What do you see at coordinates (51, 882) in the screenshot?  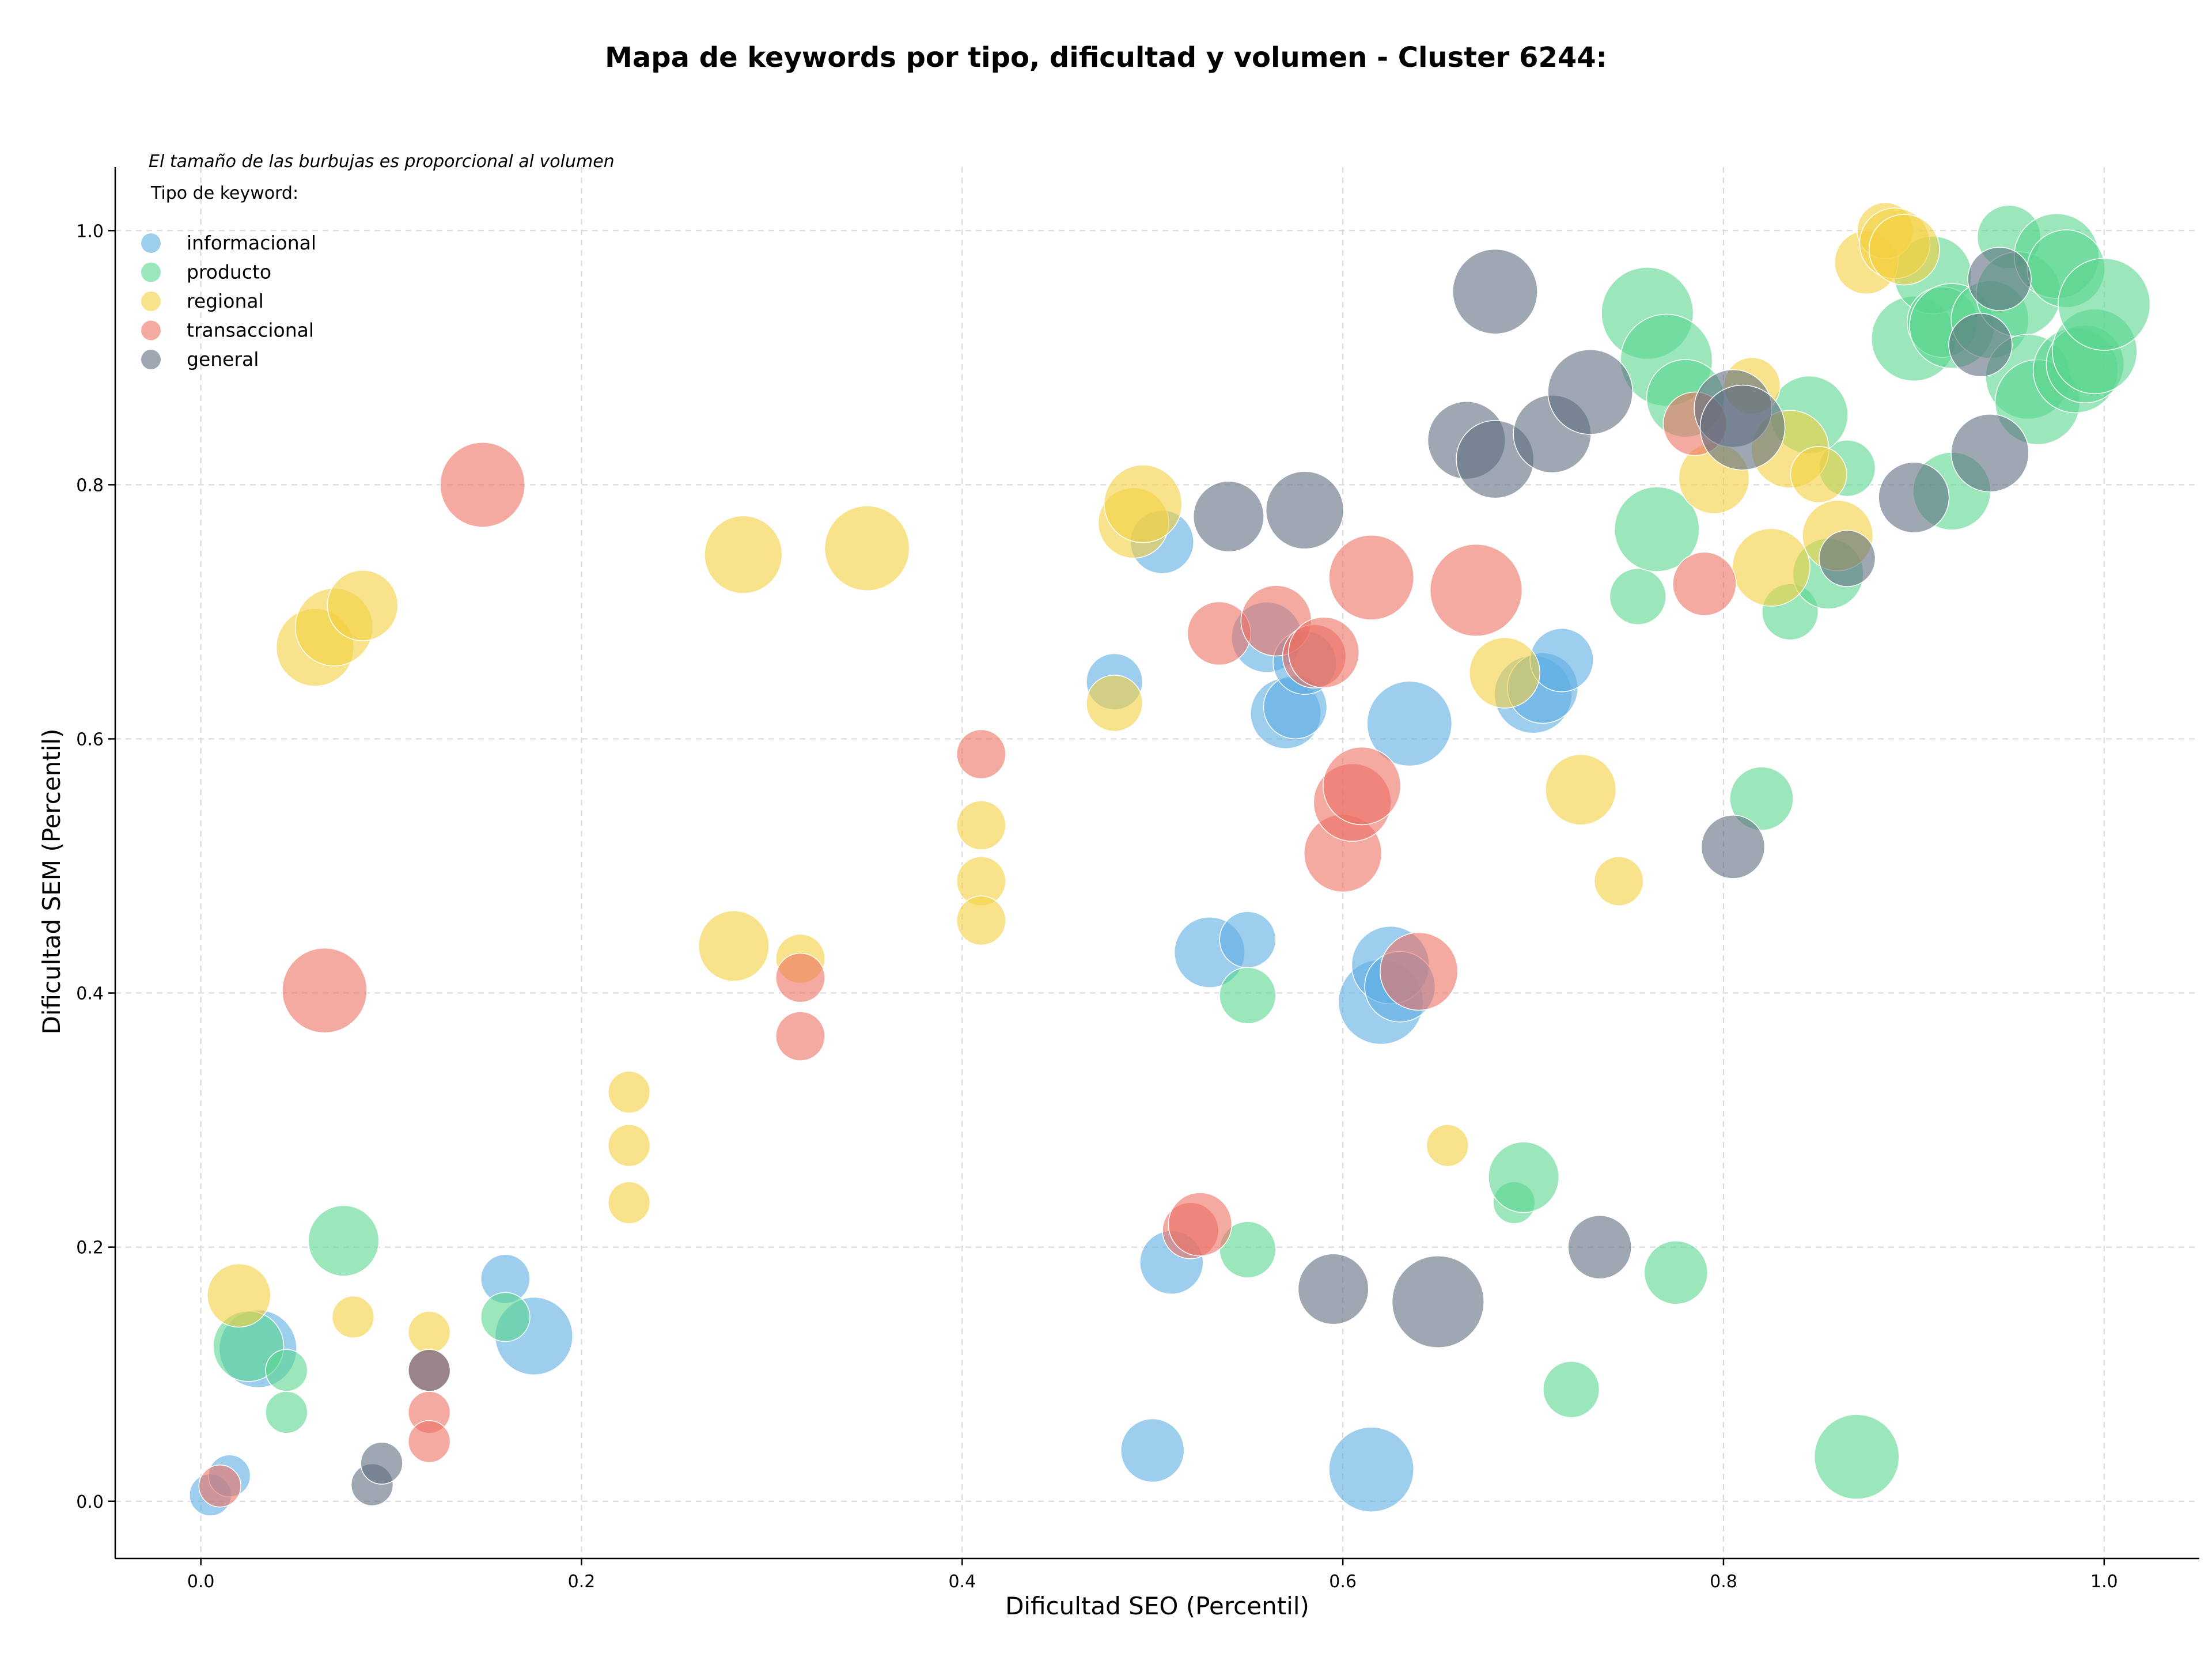 I see `y-axis-label: Dificultad SEM (Percentil)` at bounding box center [51, 882].